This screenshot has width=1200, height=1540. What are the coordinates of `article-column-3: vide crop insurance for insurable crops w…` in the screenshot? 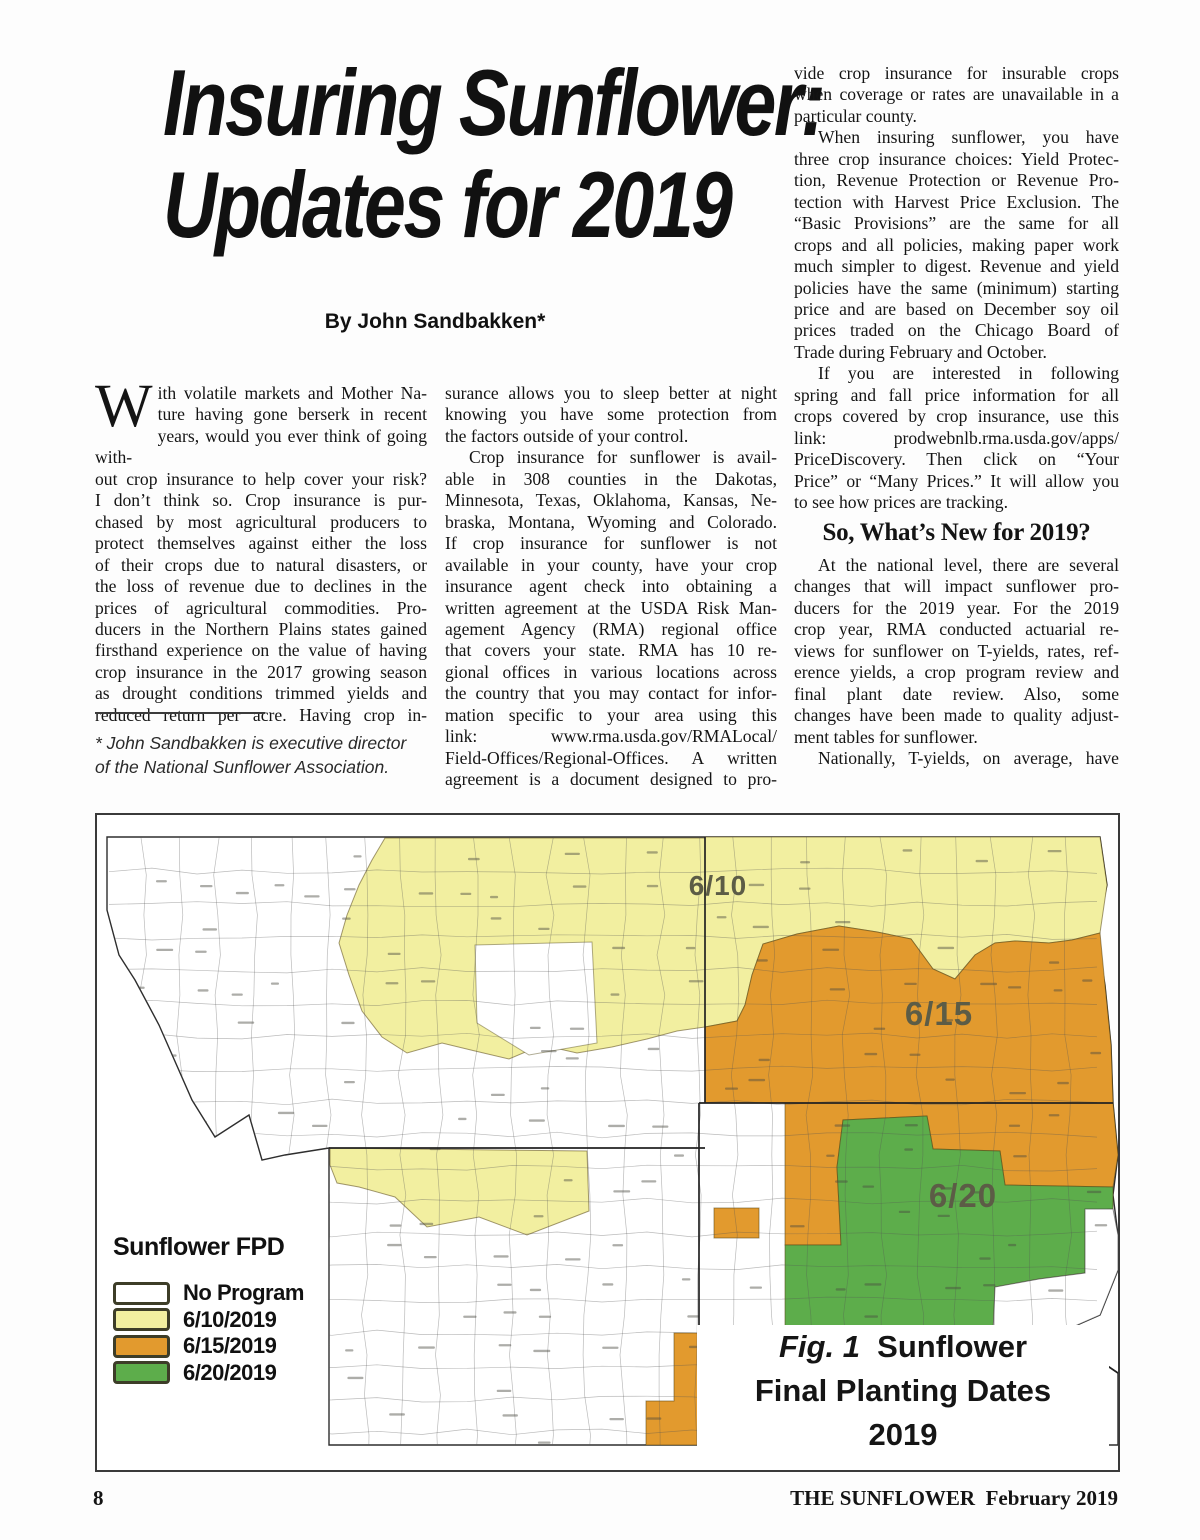 It's located at (956, 416).